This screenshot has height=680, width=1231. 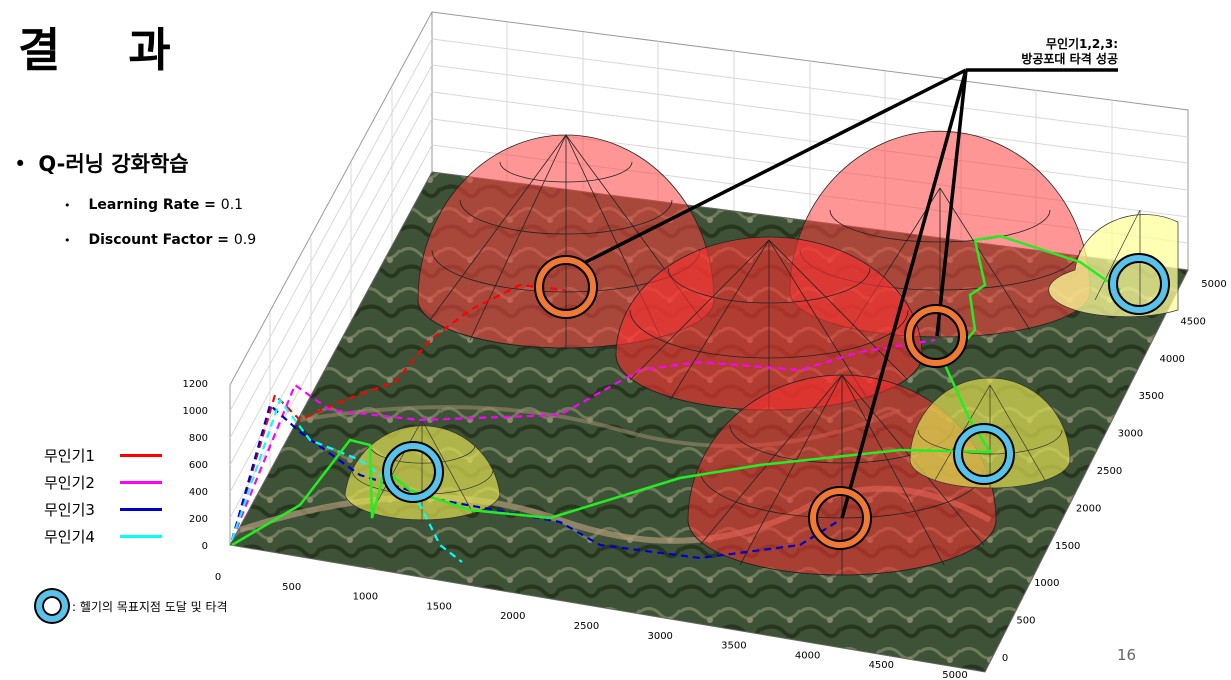 I want to click on y-tick-label: 3000, so click(x=1130, y=434).